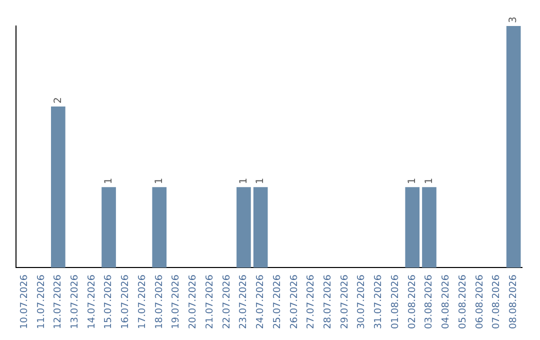 Image resolution: width=540 pixels, height=340 pixels. What do you see at coordinates (429, 302) in the screenshot?
I see `x-tick-label: 03.08.2026` at bounding box center [429, 302].